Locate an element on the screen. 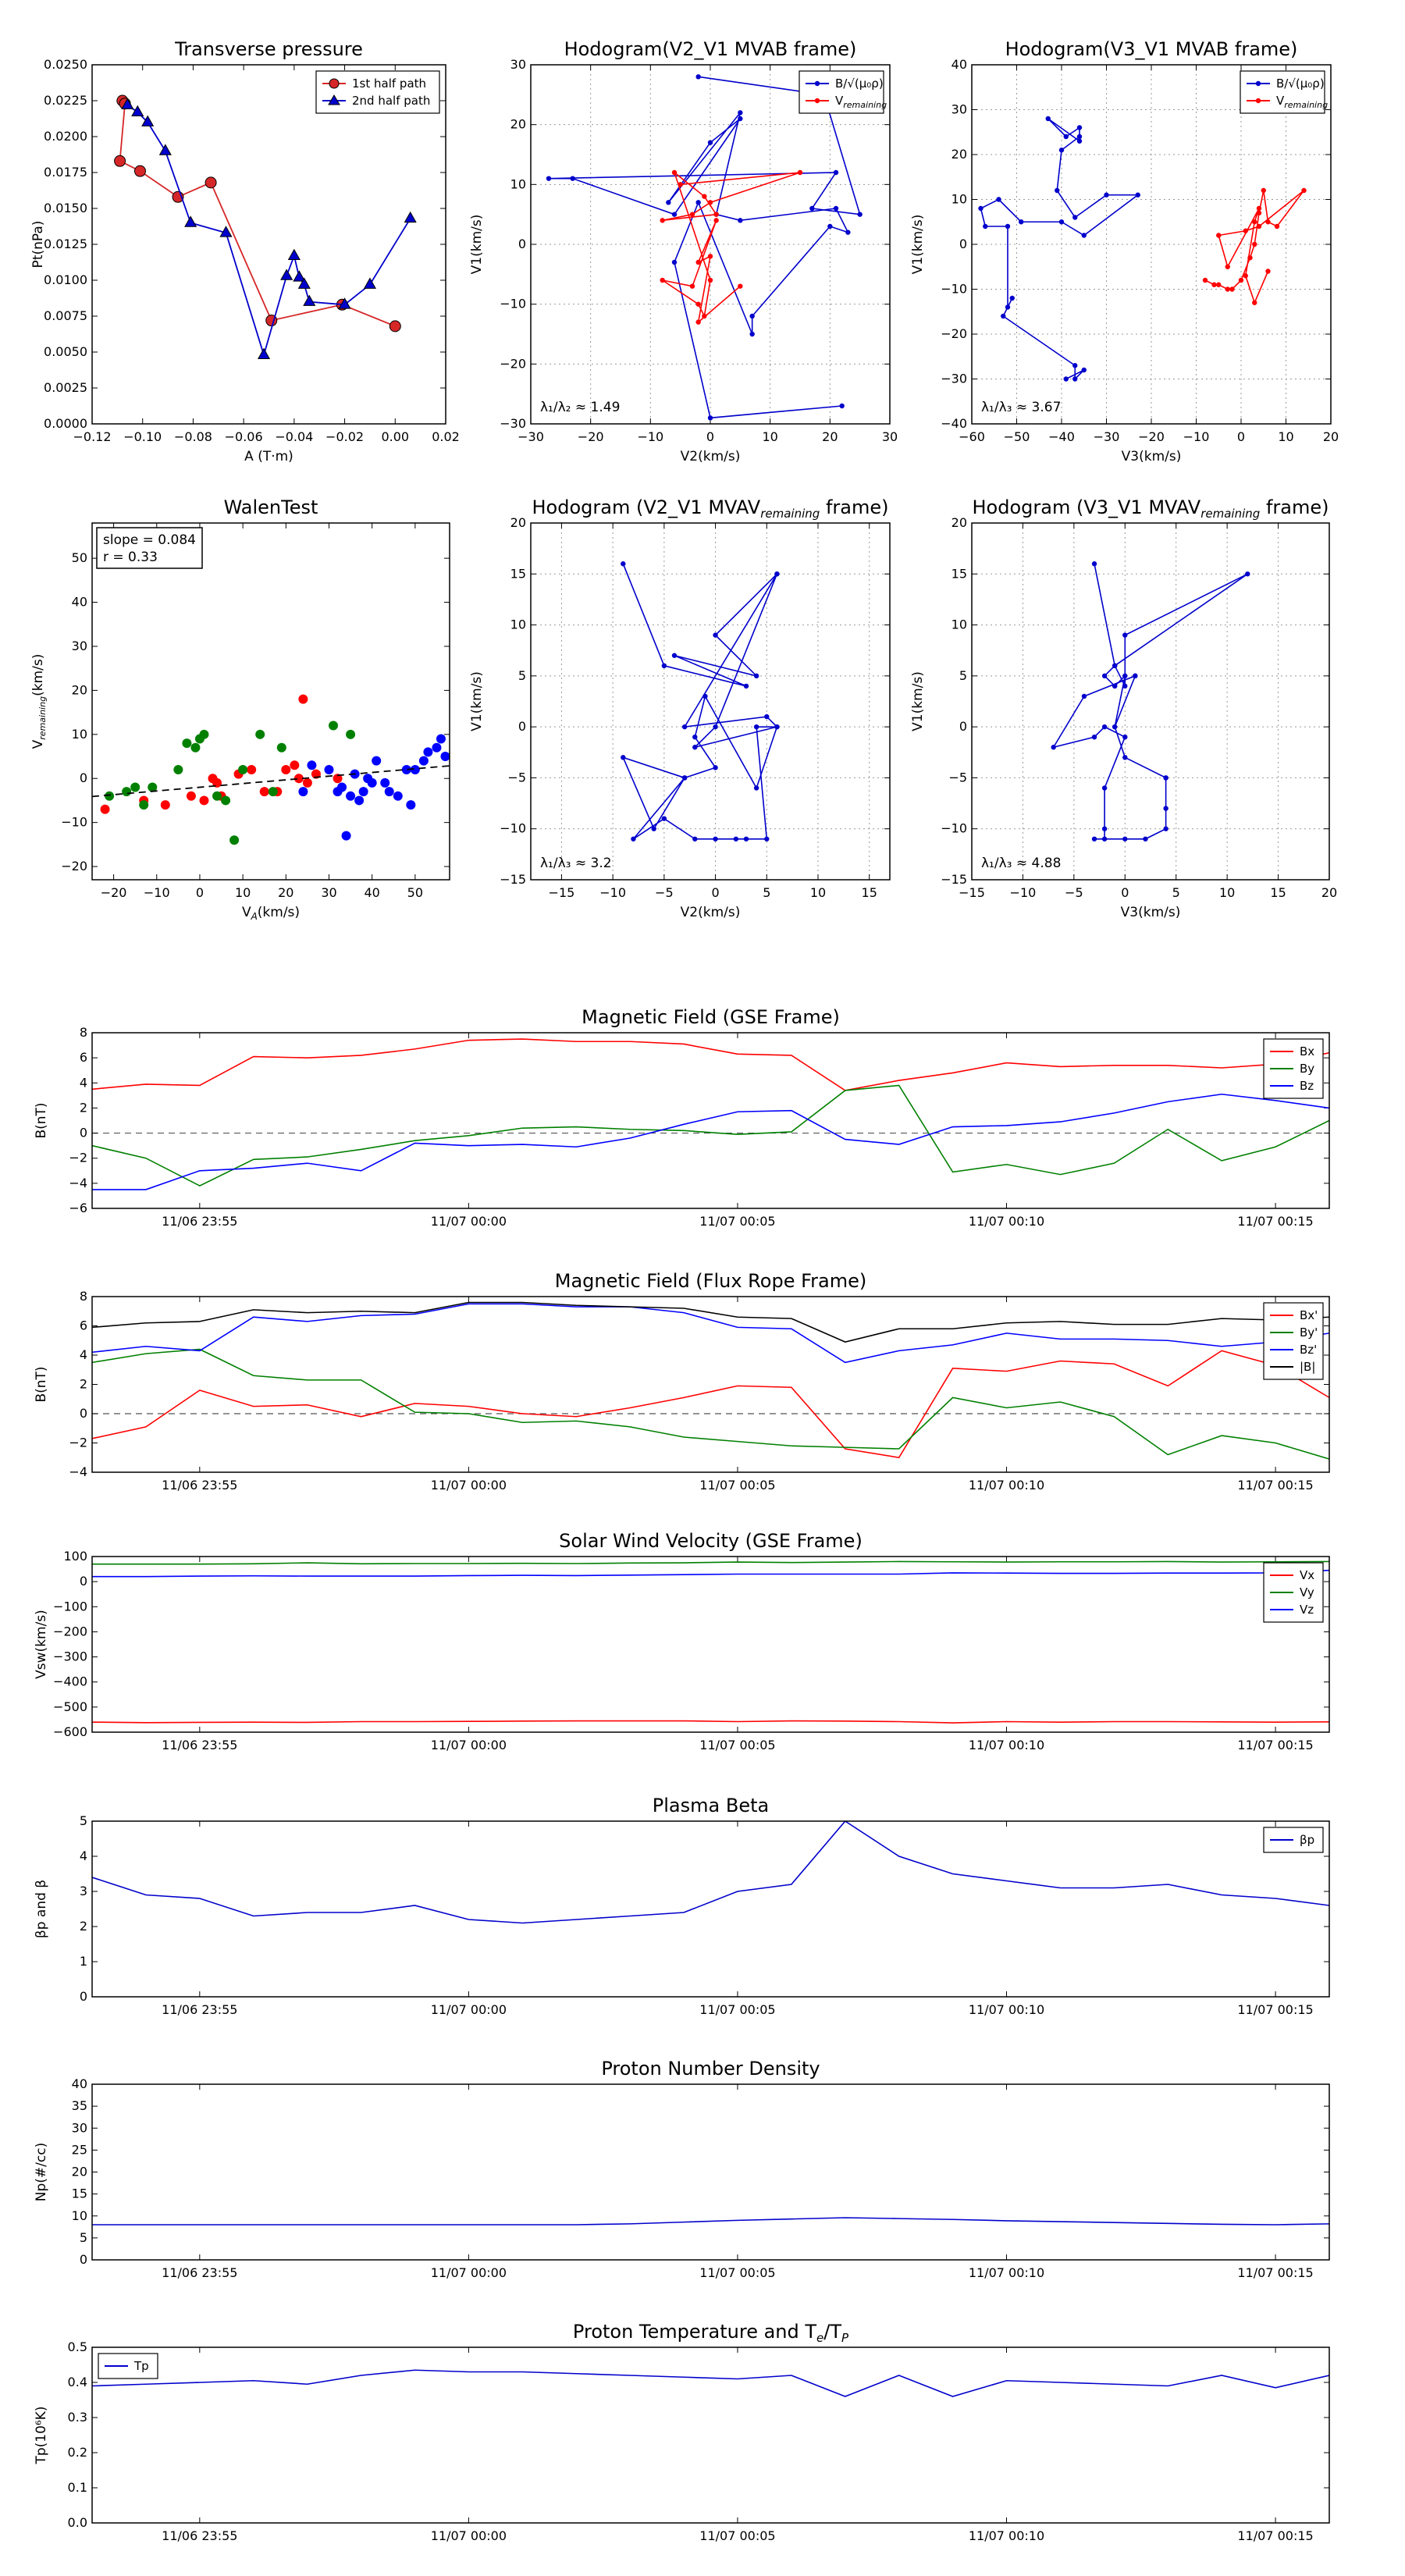 This screenshot has height=2576, width=1405. x-tick-label: −0.10 is located at coordinates (143, 436).